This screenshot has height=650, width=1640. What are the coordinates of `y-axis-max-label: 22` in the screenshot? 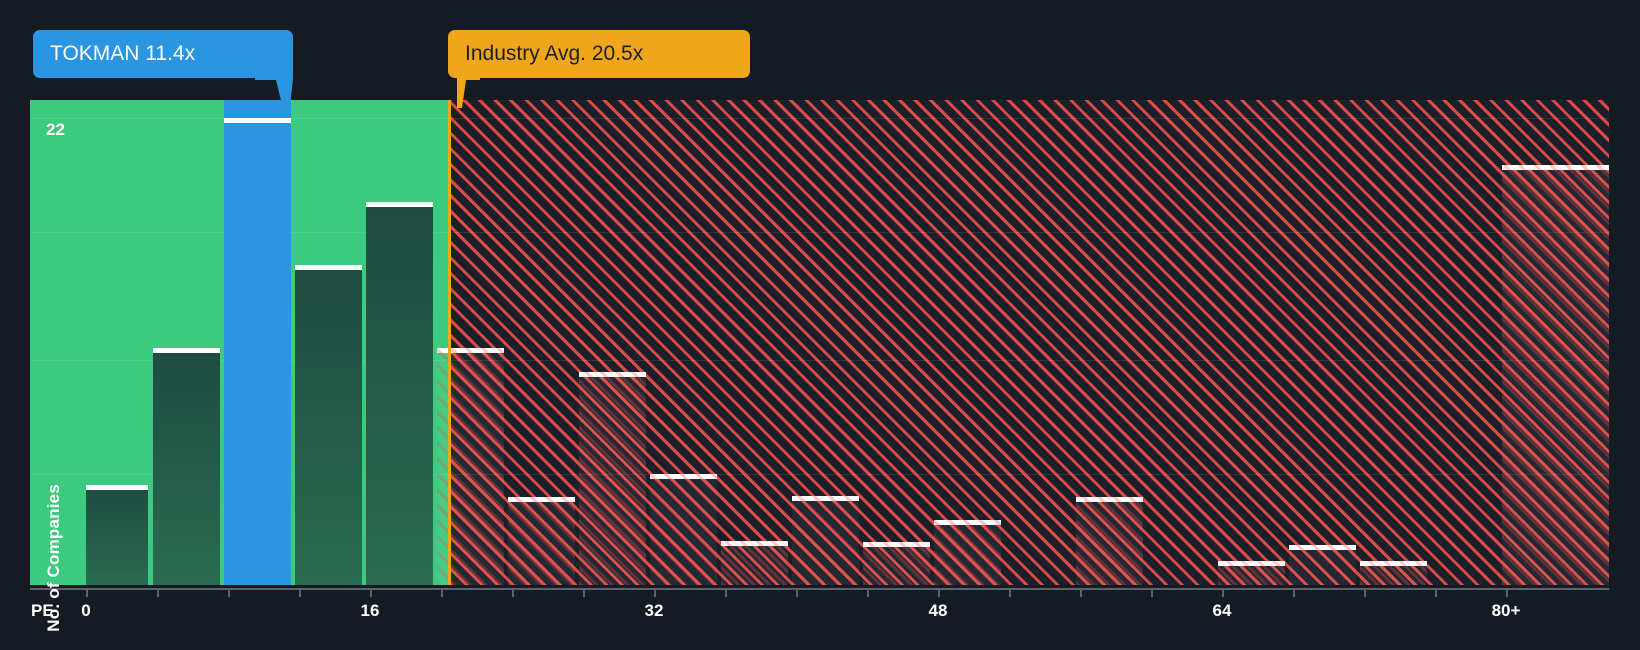 It's located at (55, 129).